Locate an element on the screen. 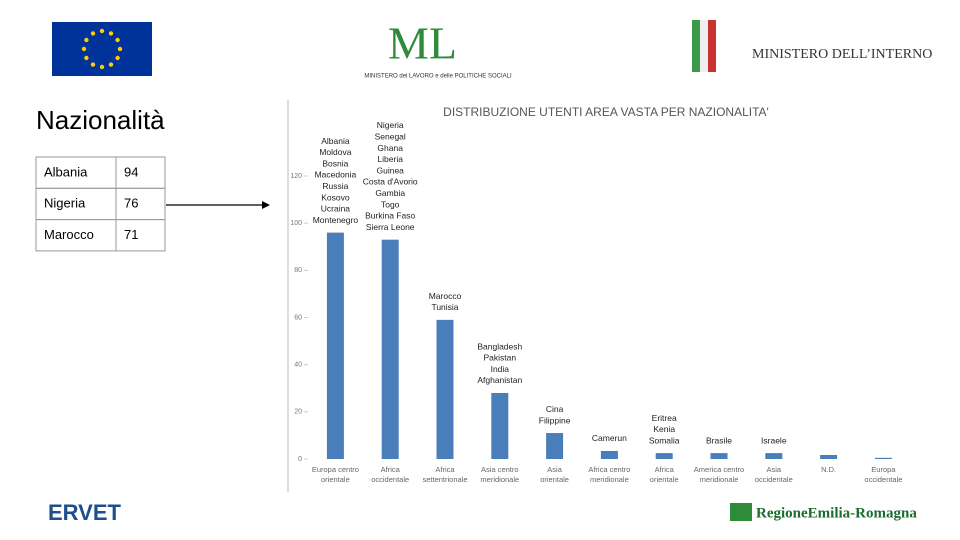 The height and width of the screenshot is (540, 960). eu-stars is located at coordinates (102, 49).